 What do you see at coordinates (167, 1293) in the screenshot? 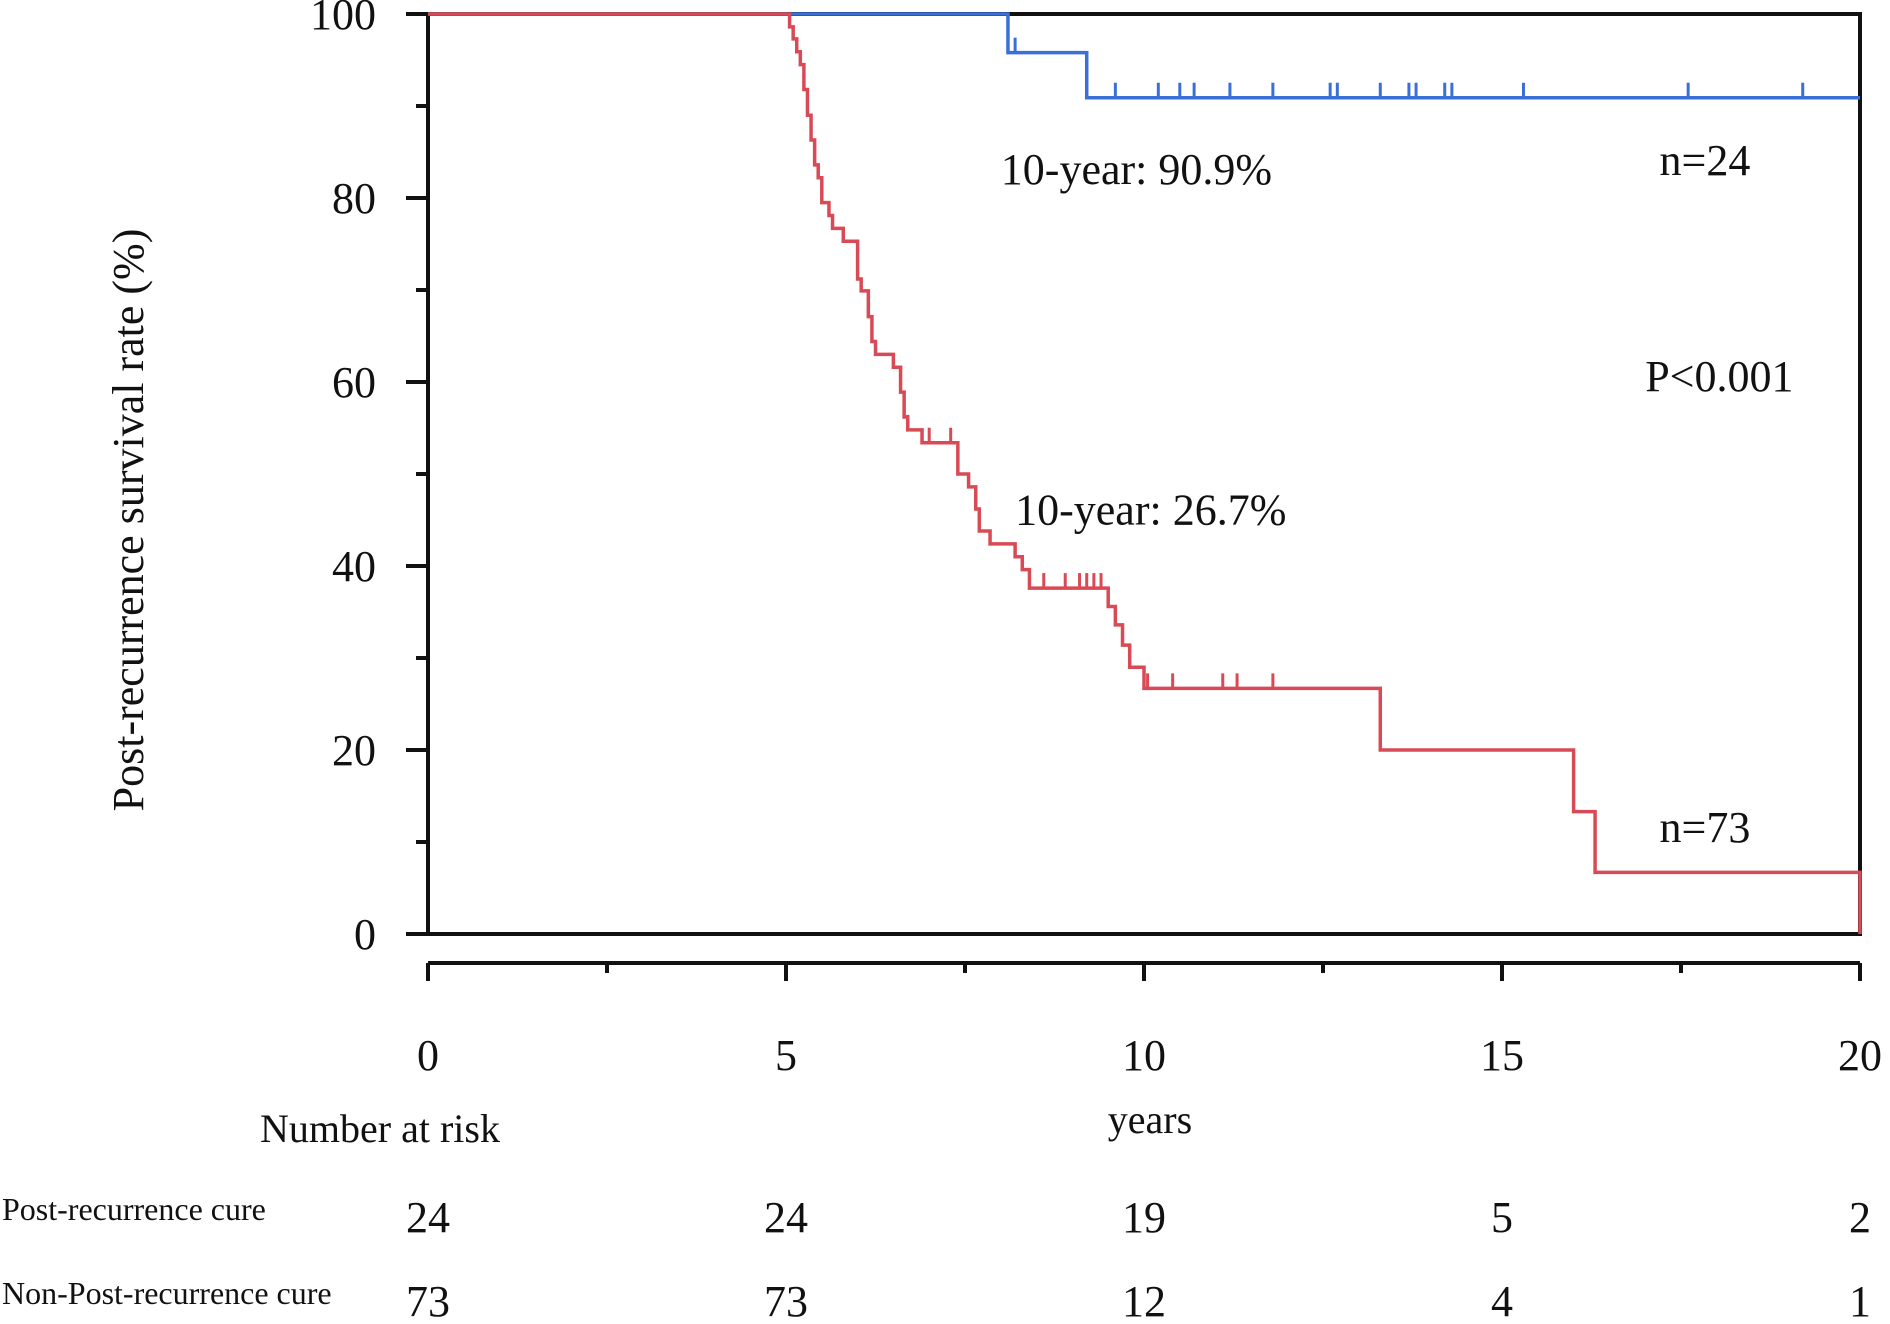
I see `risk-row-label: Non-Post-recurrence cure` at bounding box center [167, 1293].